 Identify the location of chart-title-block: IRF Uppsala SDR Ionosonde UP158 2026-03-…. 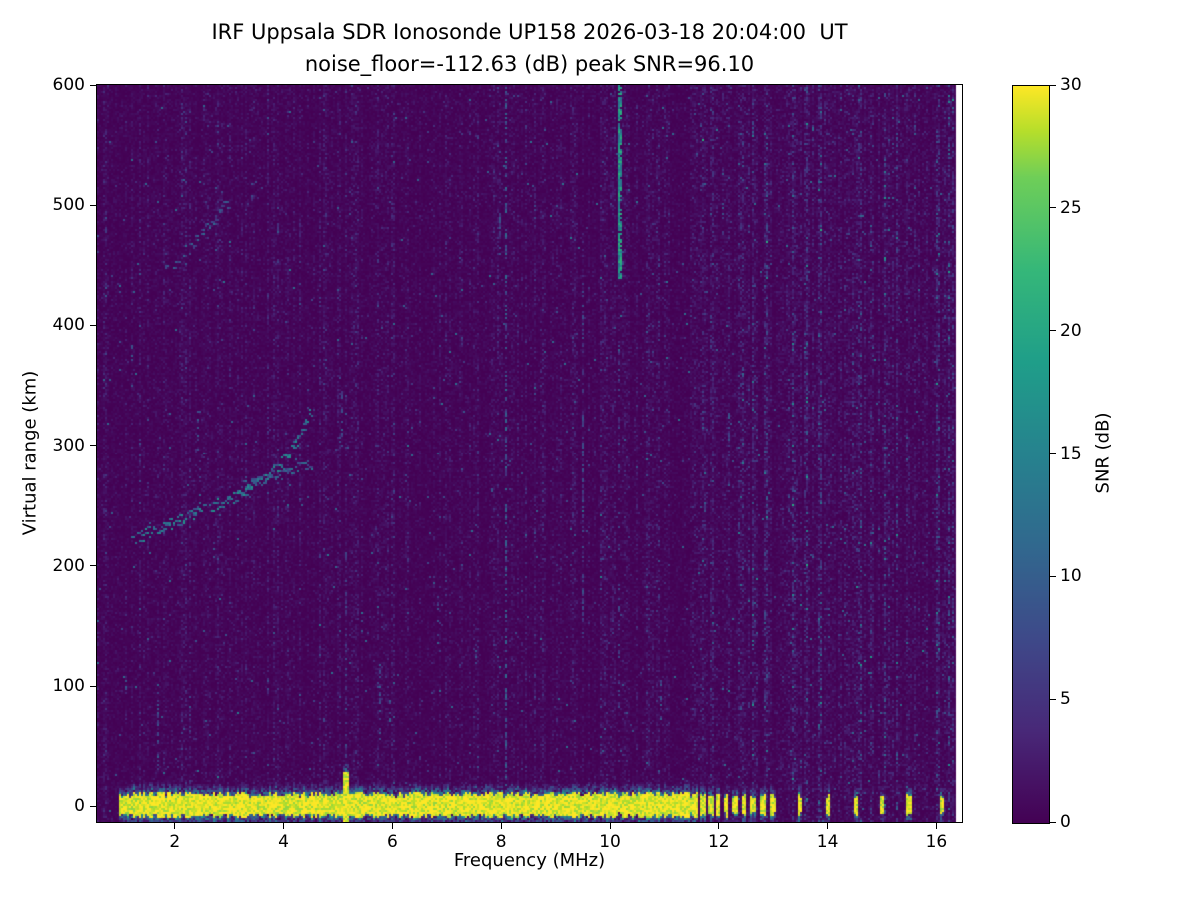
(529, 48).